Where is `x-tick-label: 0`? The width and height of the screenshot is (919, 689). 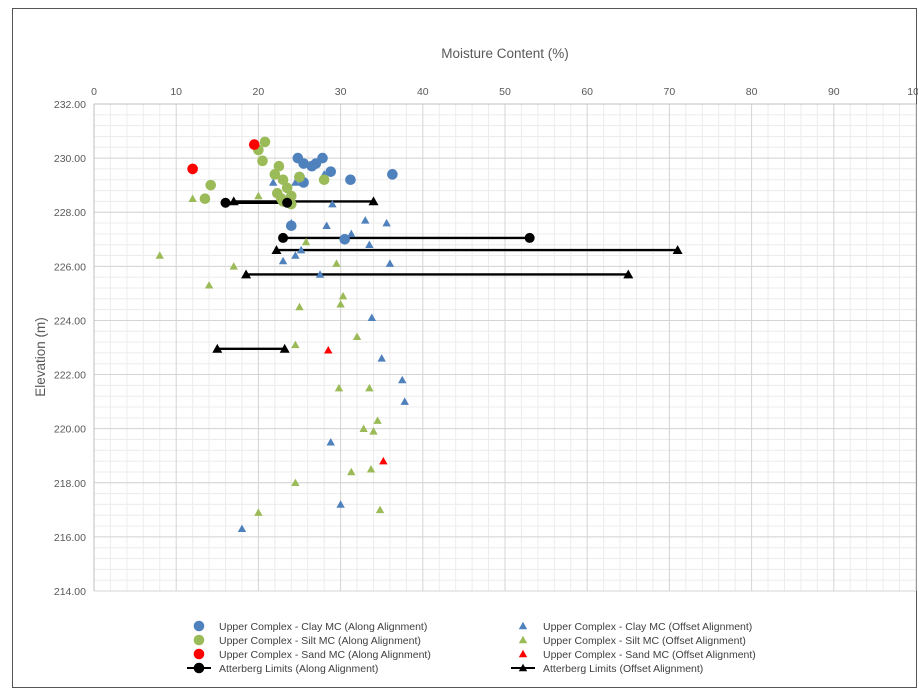 x-tick-label: 0 is located at coordinates (94, 92).